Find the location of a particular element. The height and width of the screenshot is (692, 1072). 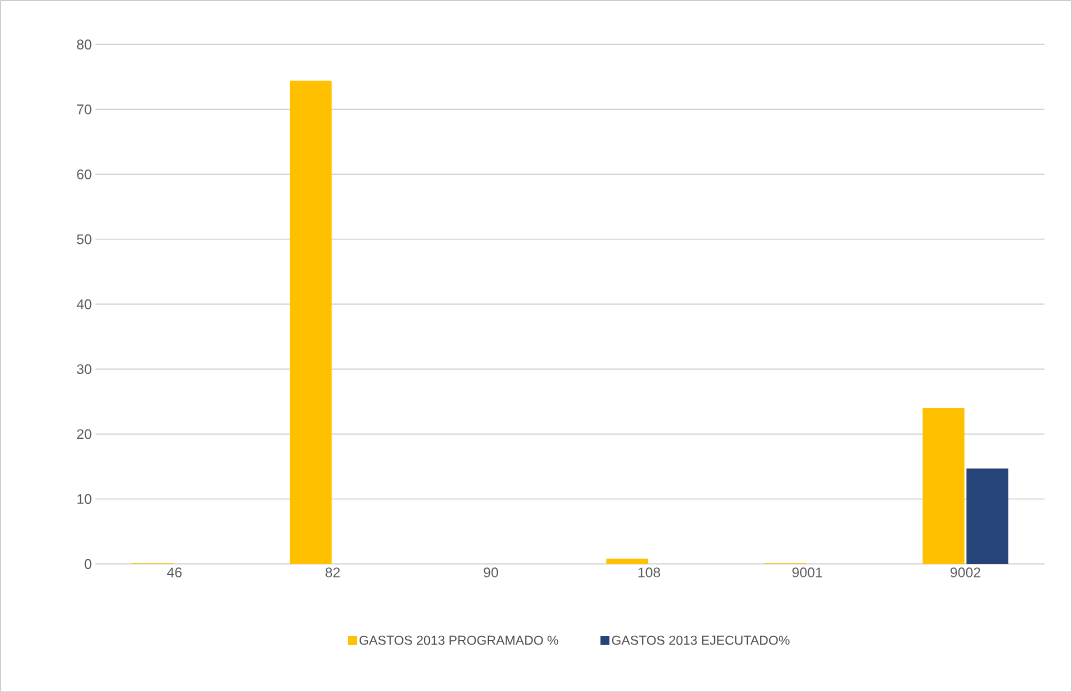

x-tick-label: 9001 is located at coordinates (807, 572).